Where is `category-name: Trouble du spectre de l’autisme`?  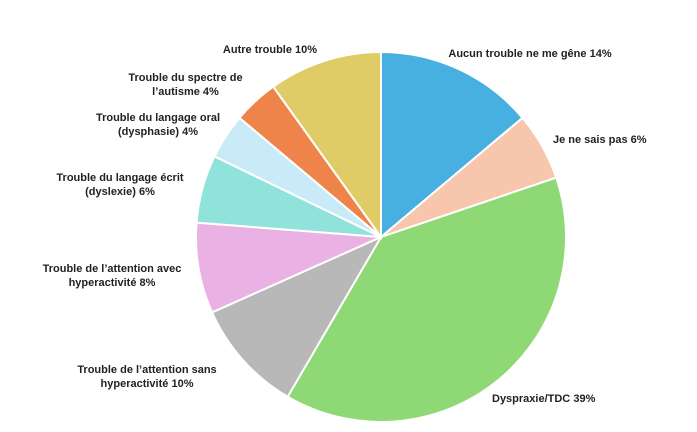 category-name: Trouble du spectre de l’autisme is located at coordinates (185, 85).